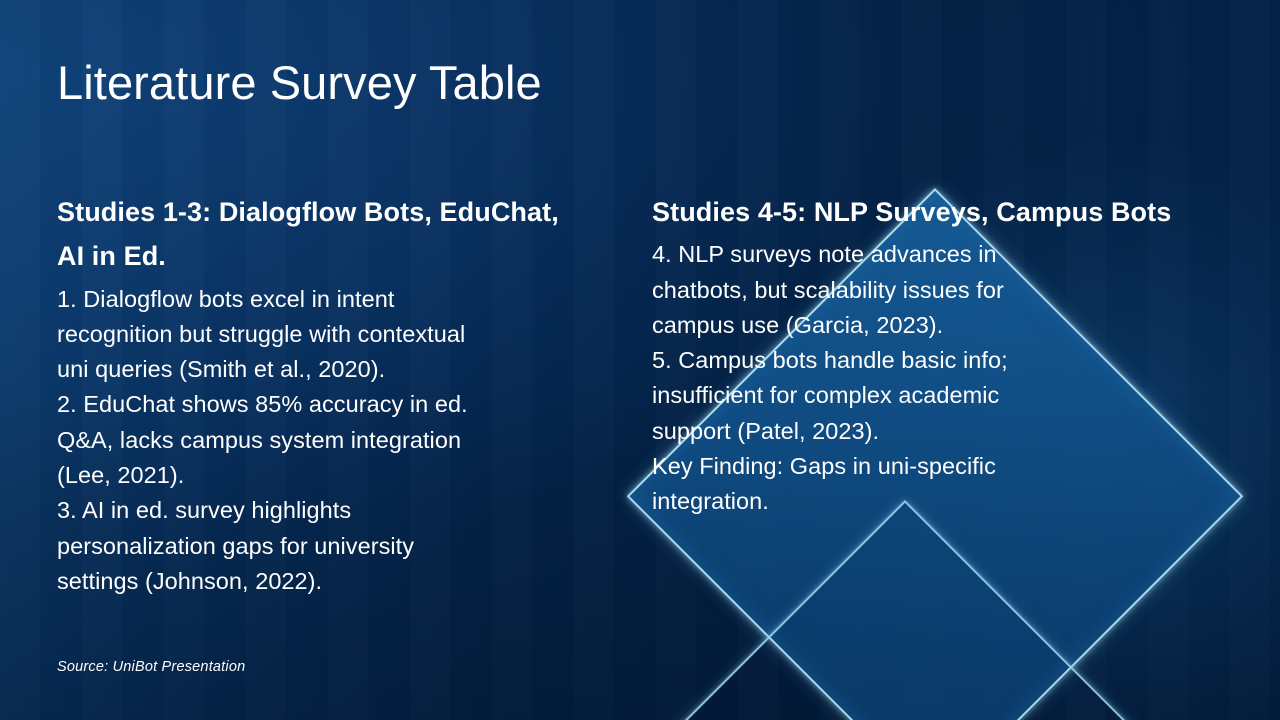  Describe the element at coordinates (221, 369) in the screenshot. I see `body-line: uni queries (Smith et al., 2020).` at that location.